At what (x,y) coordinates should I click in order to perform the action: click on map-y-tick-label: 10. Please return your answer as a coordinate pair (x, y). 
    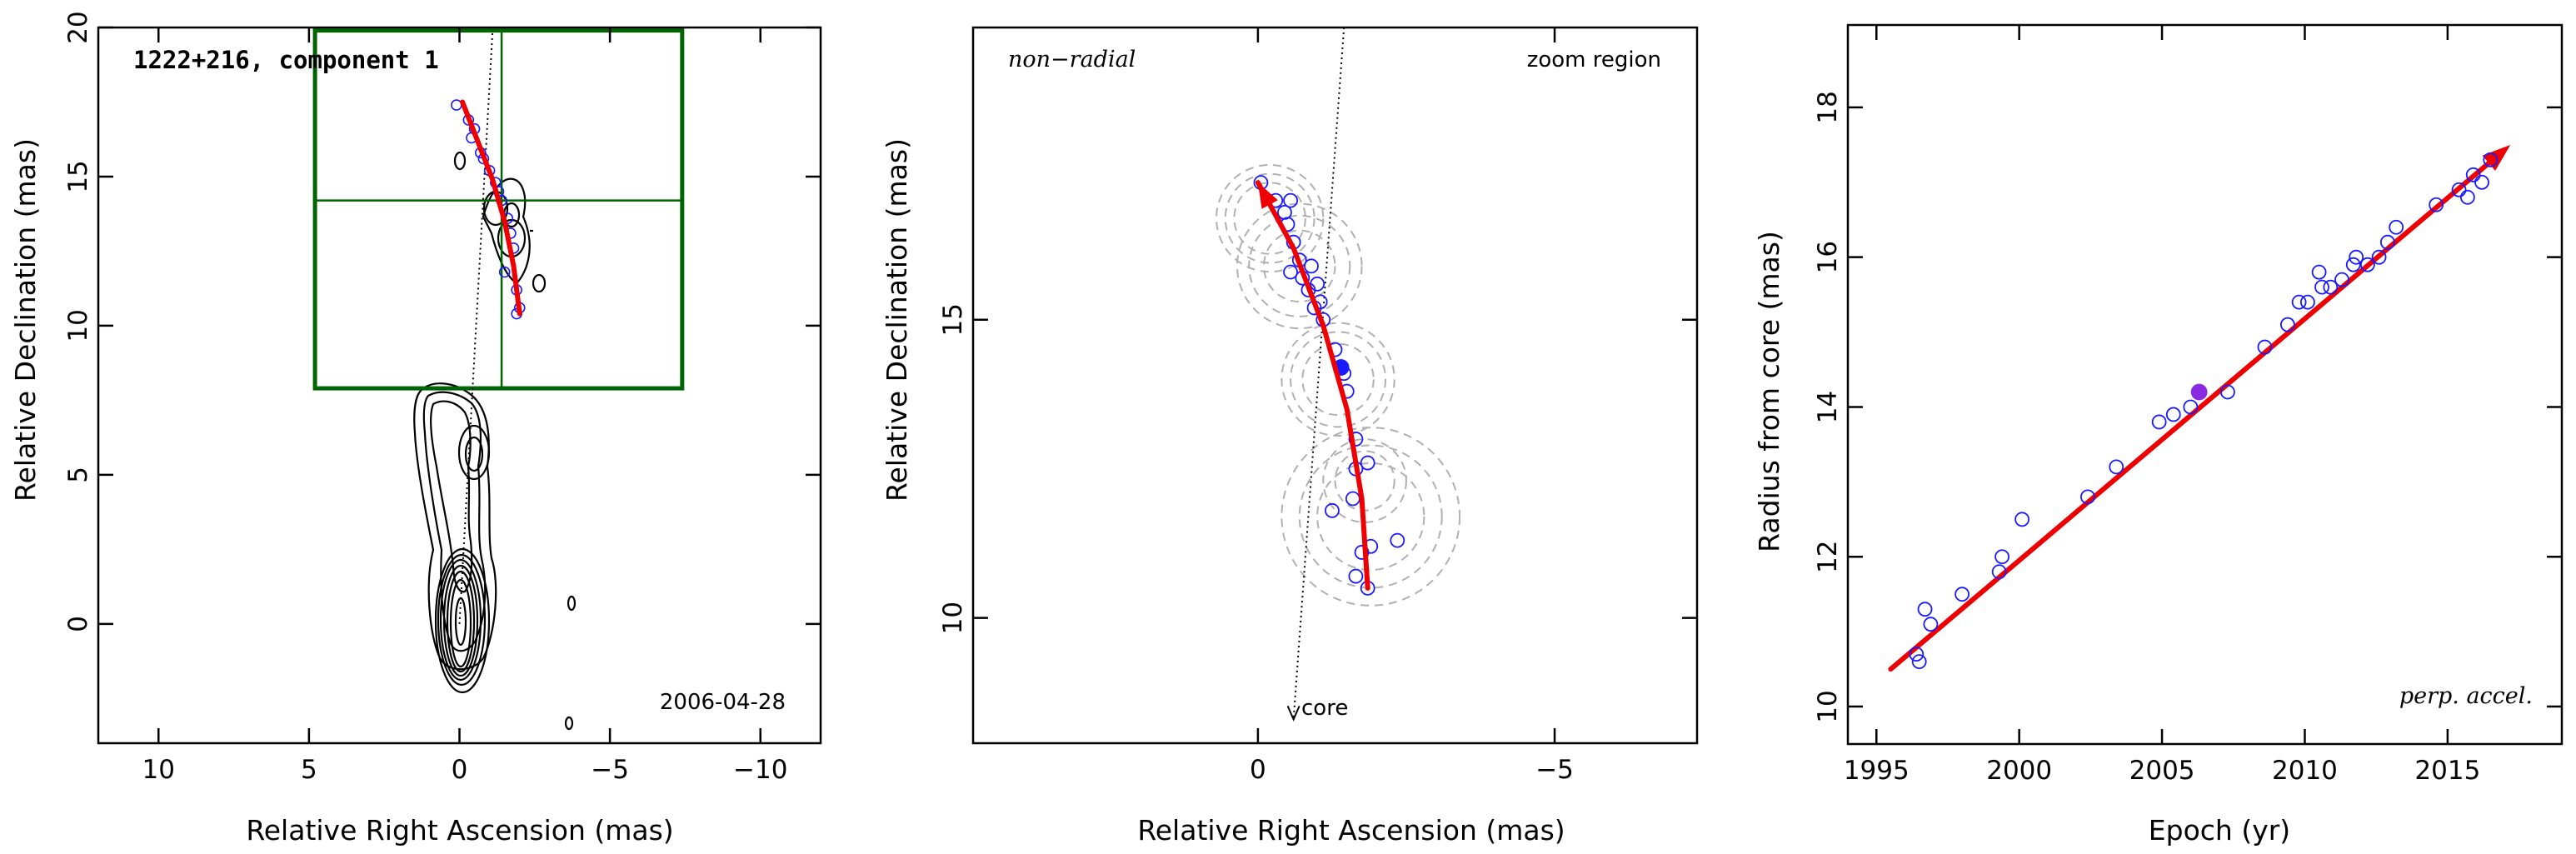
    Looking at the image, I should click on (78, 325).